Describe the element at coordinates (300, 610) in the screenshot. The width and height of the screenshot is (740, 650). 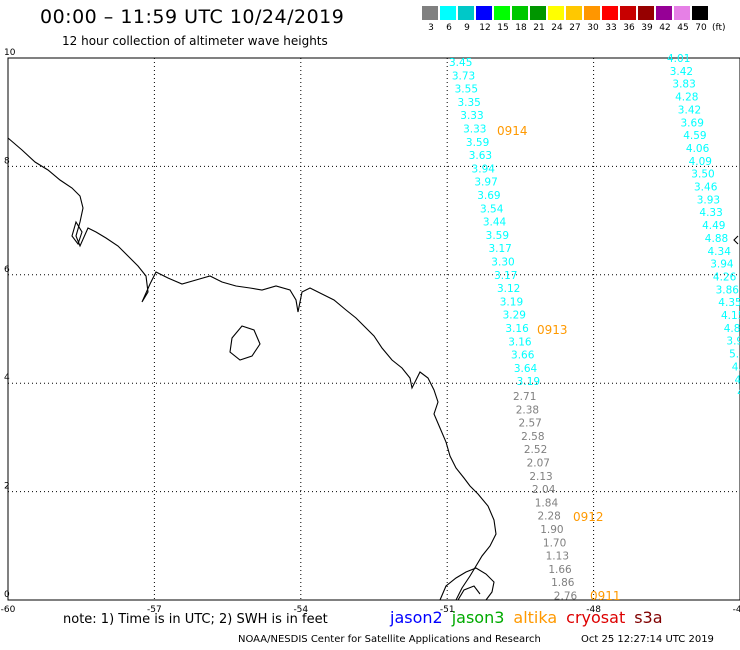
I see `x-tick-label: -54` at that location.